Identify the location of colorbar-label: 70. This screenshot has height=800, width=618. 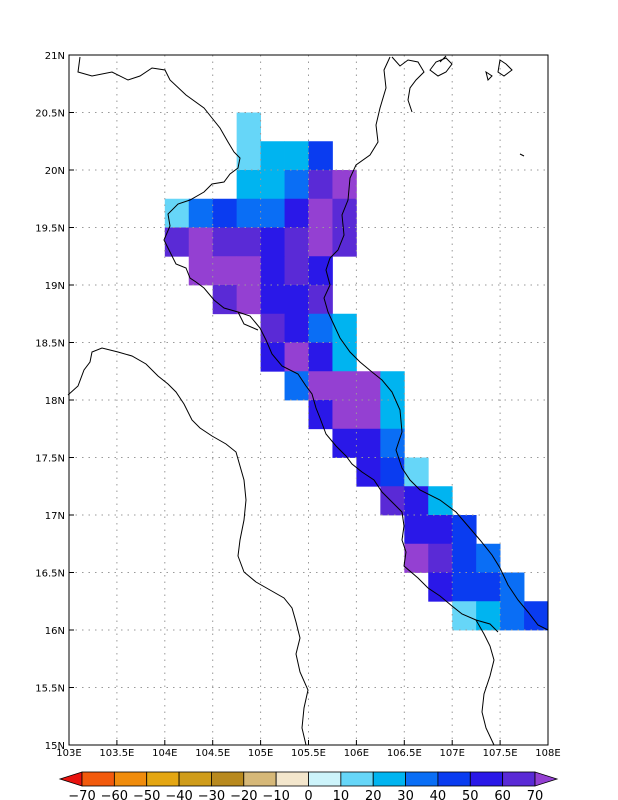
(535, 794).